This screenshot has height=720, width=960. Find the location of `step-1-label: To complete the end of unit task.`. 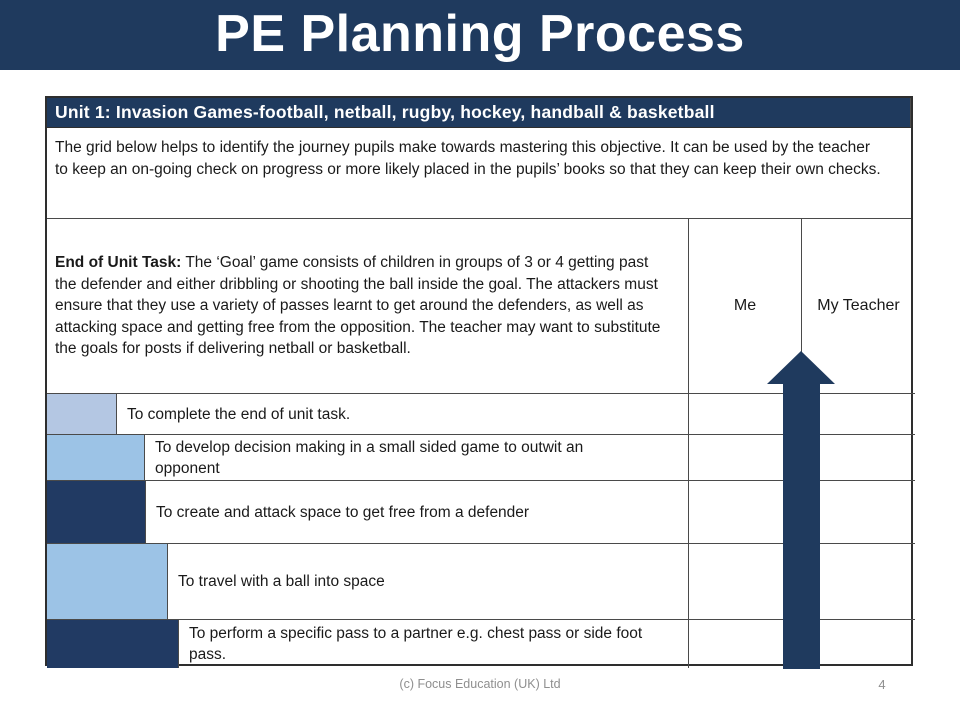

step-1-label: To complete the end of unit task. is located at coordinates (239, 414).